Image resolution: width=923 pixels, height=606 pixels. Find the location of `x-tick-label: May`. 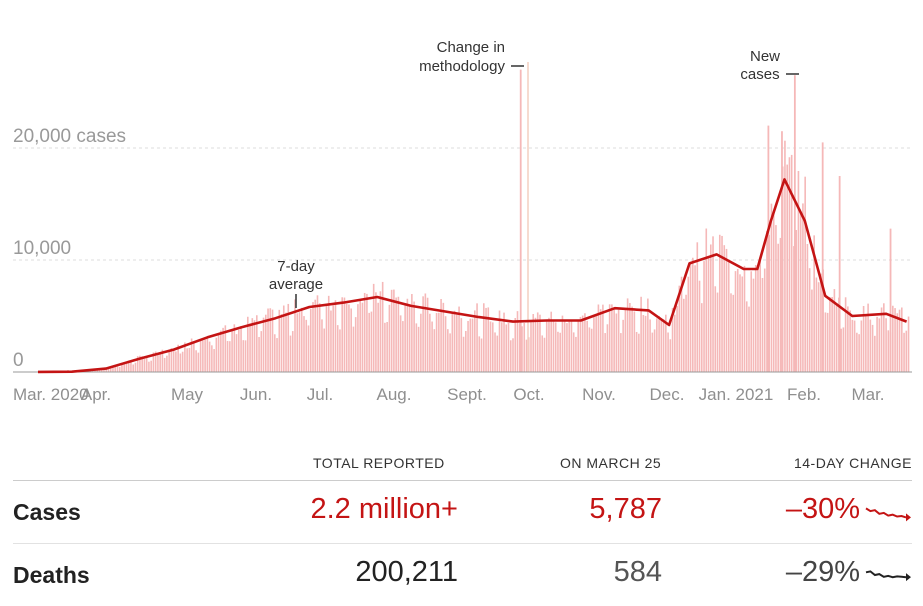

x-tick-label: May is located at coordinates (187, 394).